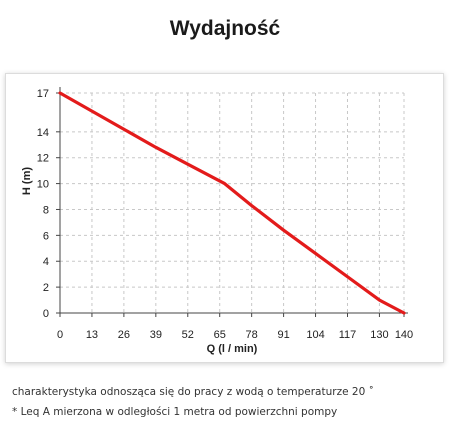 The image size is (450, 431). I want to click on chart-title: Wydajność, so click(225, 28).